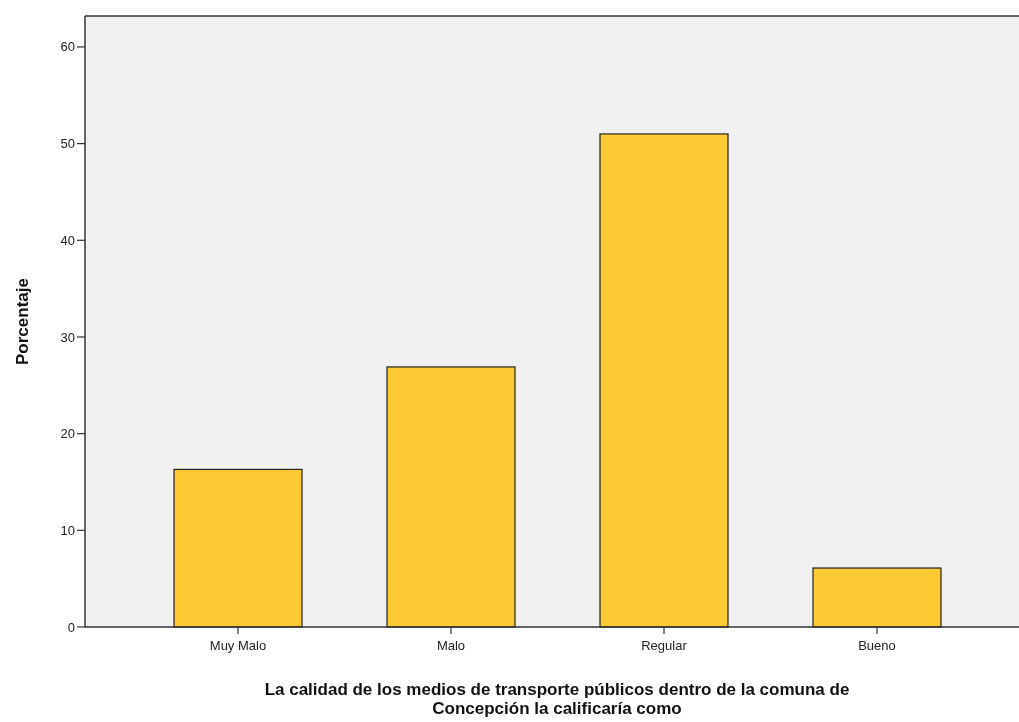  I want to click on x-tick-label: Malo, so click(451, 645).